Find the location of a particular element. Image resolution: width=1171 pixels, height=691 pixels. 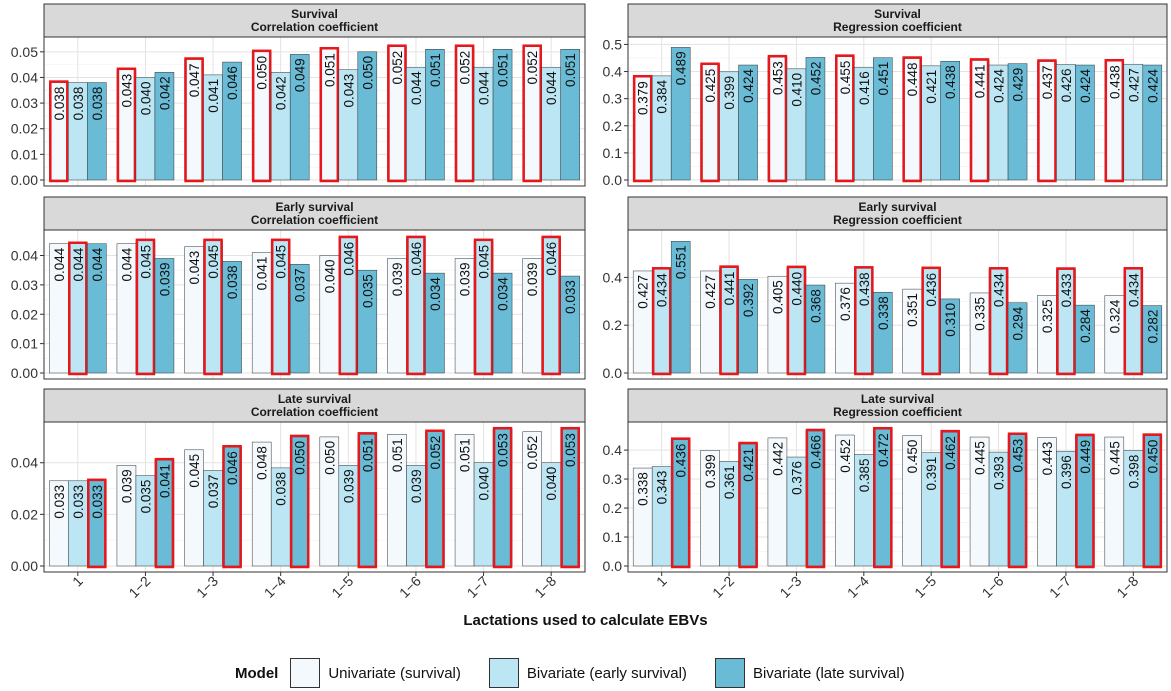

panel-title: Late survival is located at coordinates (314, 399).